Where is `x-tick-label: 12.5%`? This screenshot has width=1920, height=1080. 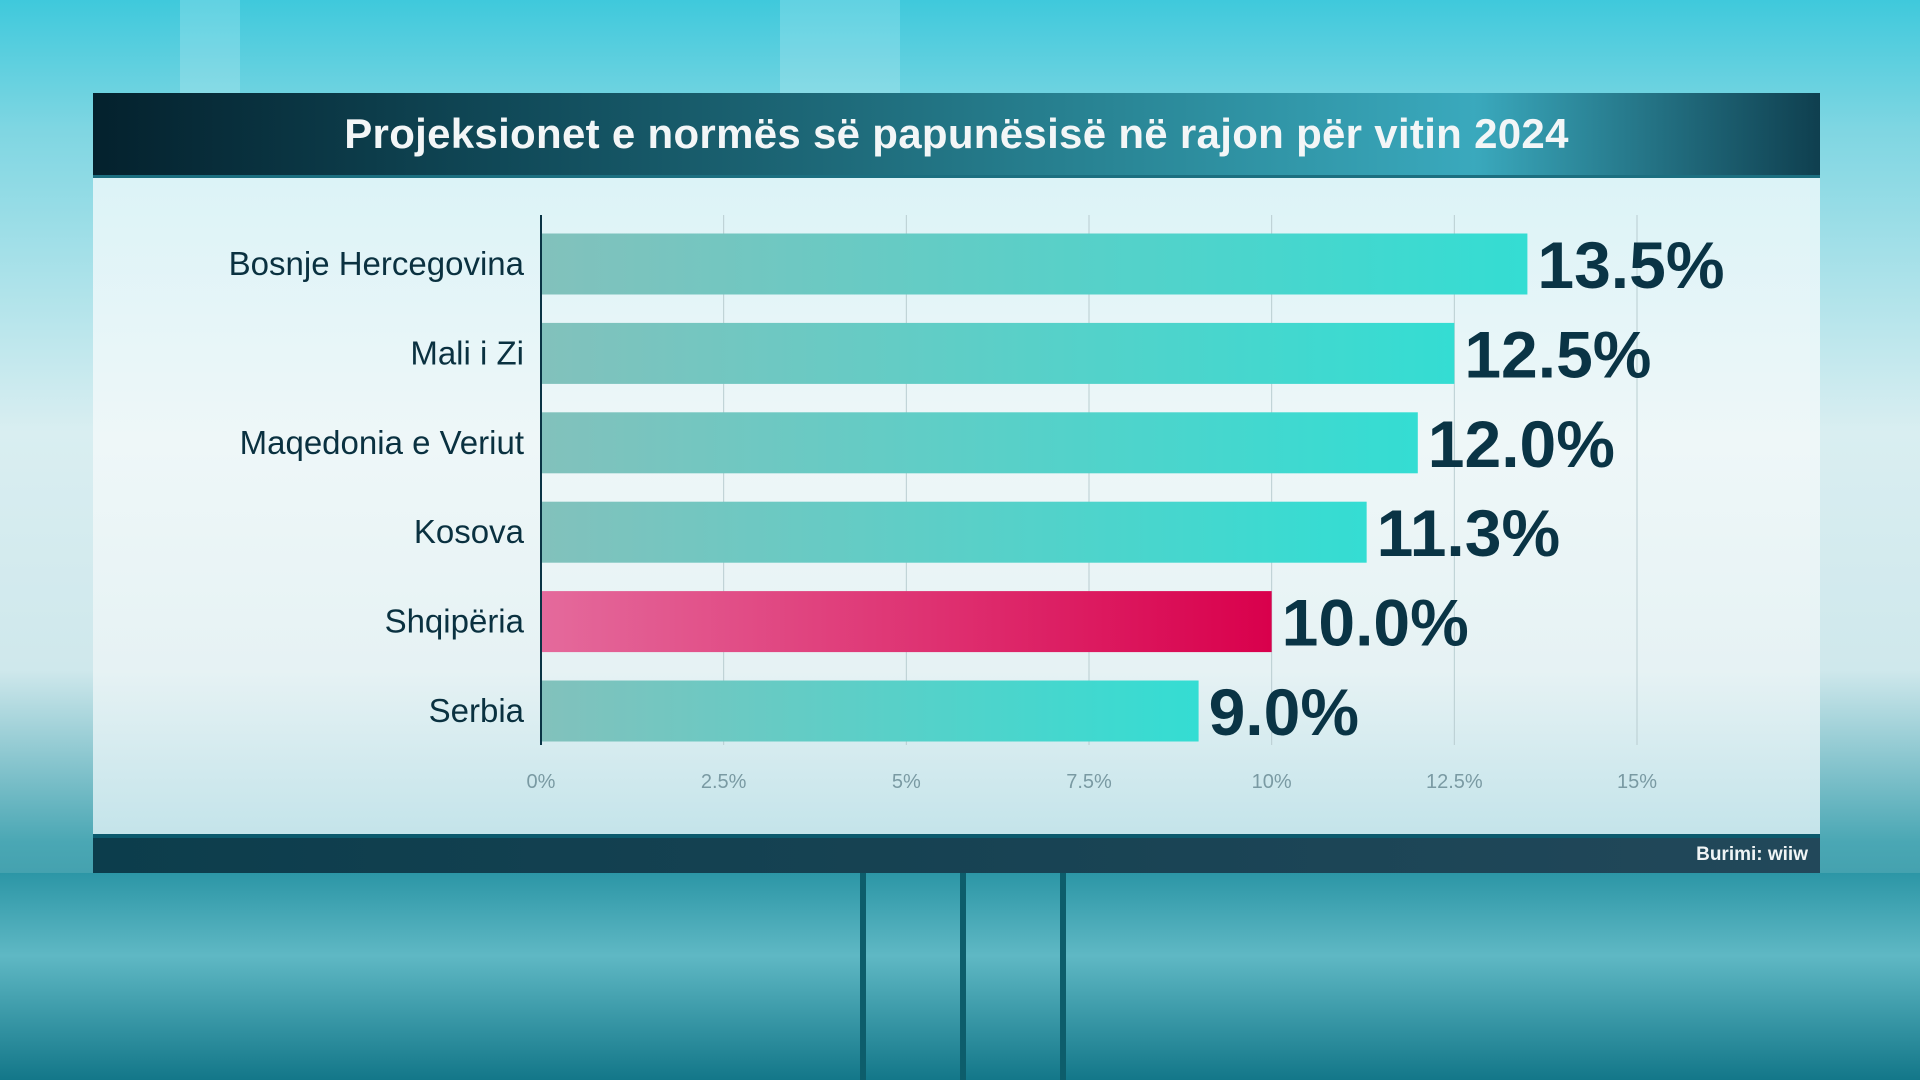 x-tick-label: 12.5% is located at coordinates (1454, 782).